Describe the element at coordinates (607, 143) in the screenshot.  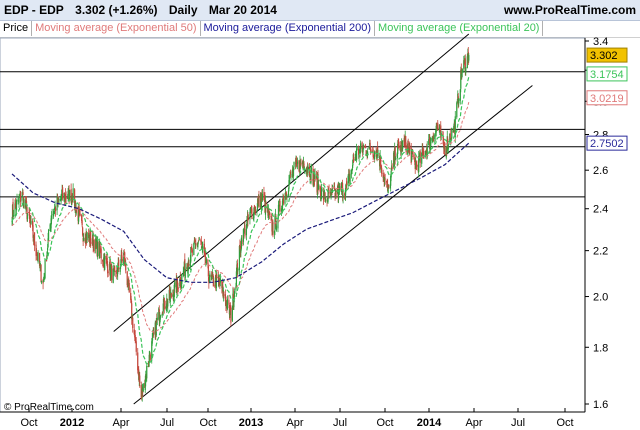
I see `ema200-badge-box` at that location.